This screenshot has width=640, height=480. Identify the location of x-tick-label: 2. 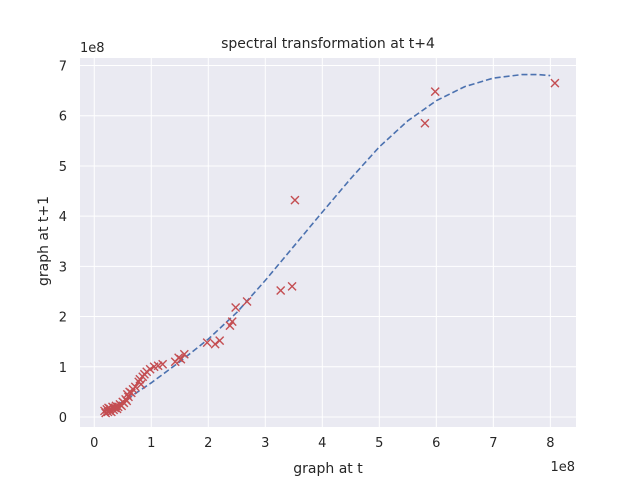
(208, 443).